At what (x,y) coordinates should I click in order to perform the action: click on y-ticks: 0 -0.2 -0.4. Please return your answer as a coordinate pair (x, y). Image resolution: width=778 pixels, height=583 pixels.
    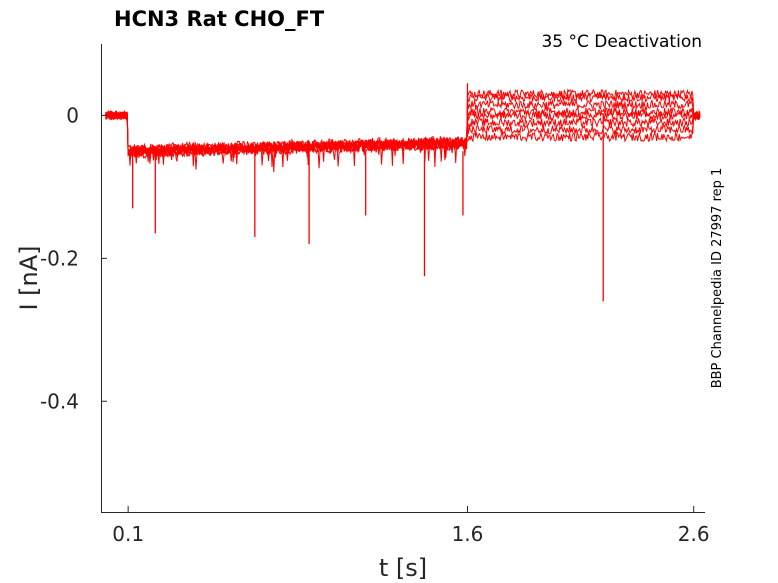
    Looking at the image, I should click on (73, 258).